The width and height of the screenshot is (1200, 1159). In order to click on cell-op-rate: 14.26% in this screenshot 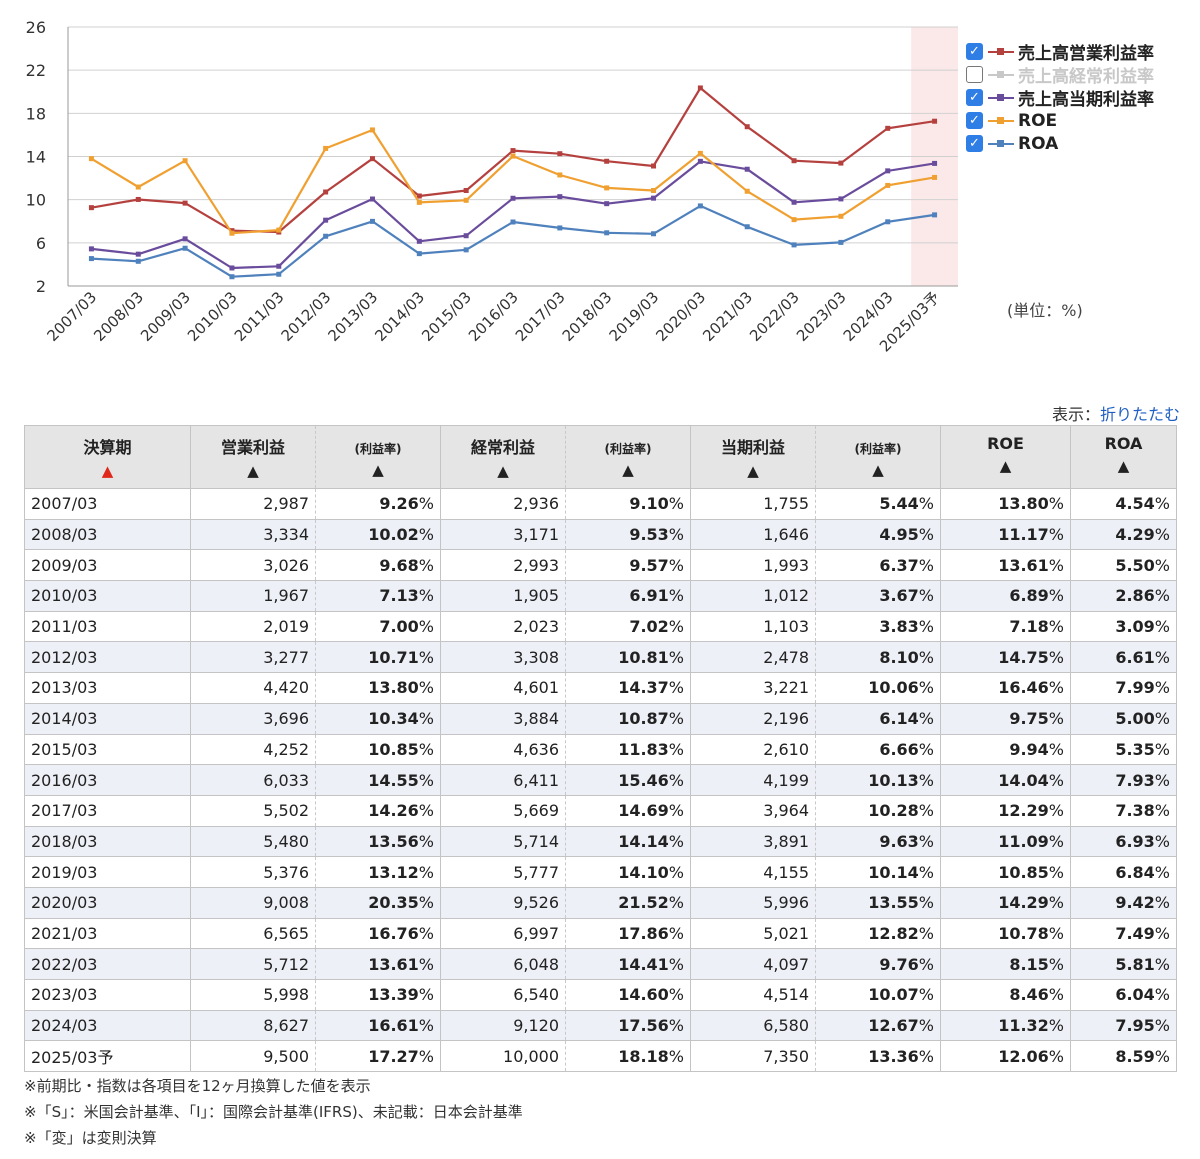, I will do `click(378, 810)`.